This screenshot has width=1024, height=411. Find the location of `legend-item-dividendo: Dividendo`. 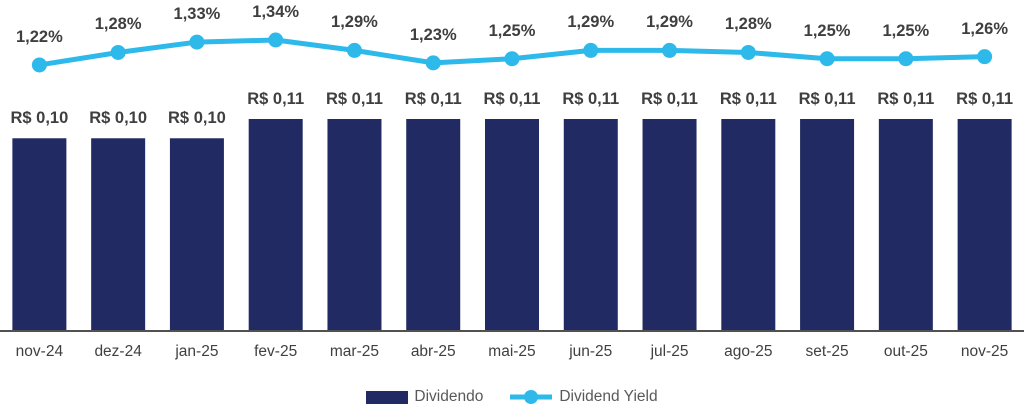

legend-item-dividendo: Dividendo is located at coordinates (424, 397).